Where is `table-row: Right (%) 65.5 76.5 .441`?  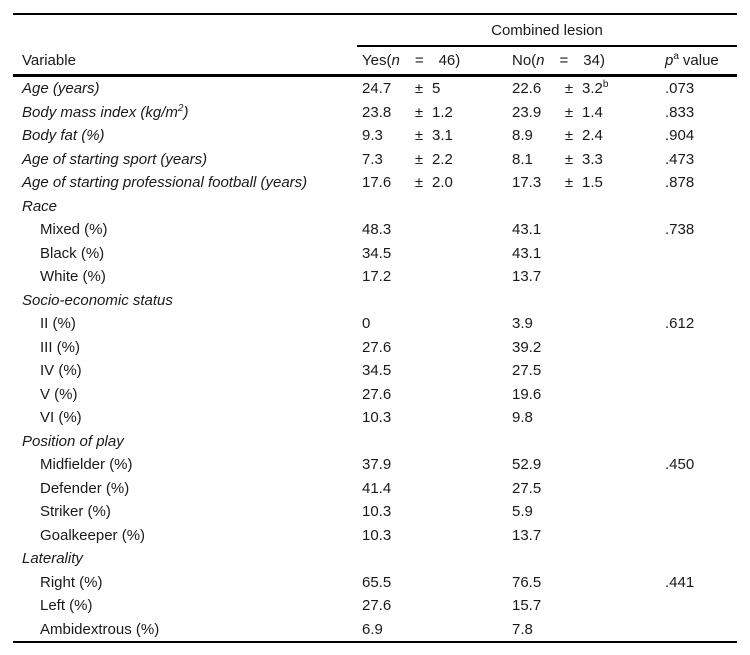
table-row: Right (%) 65.5 76.5 .441 is located at coordinates (375, 583).